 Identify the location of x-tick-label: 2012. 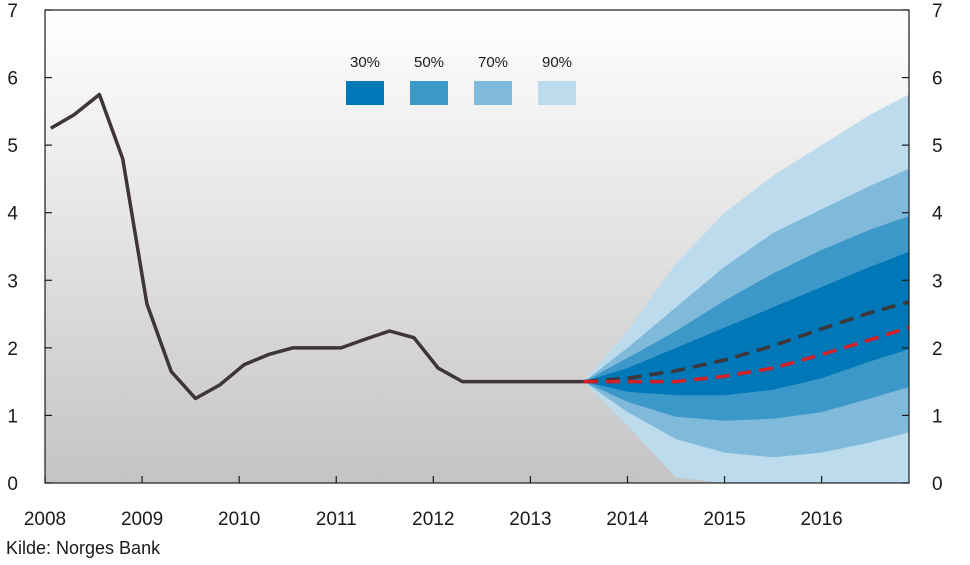
(433, 519).